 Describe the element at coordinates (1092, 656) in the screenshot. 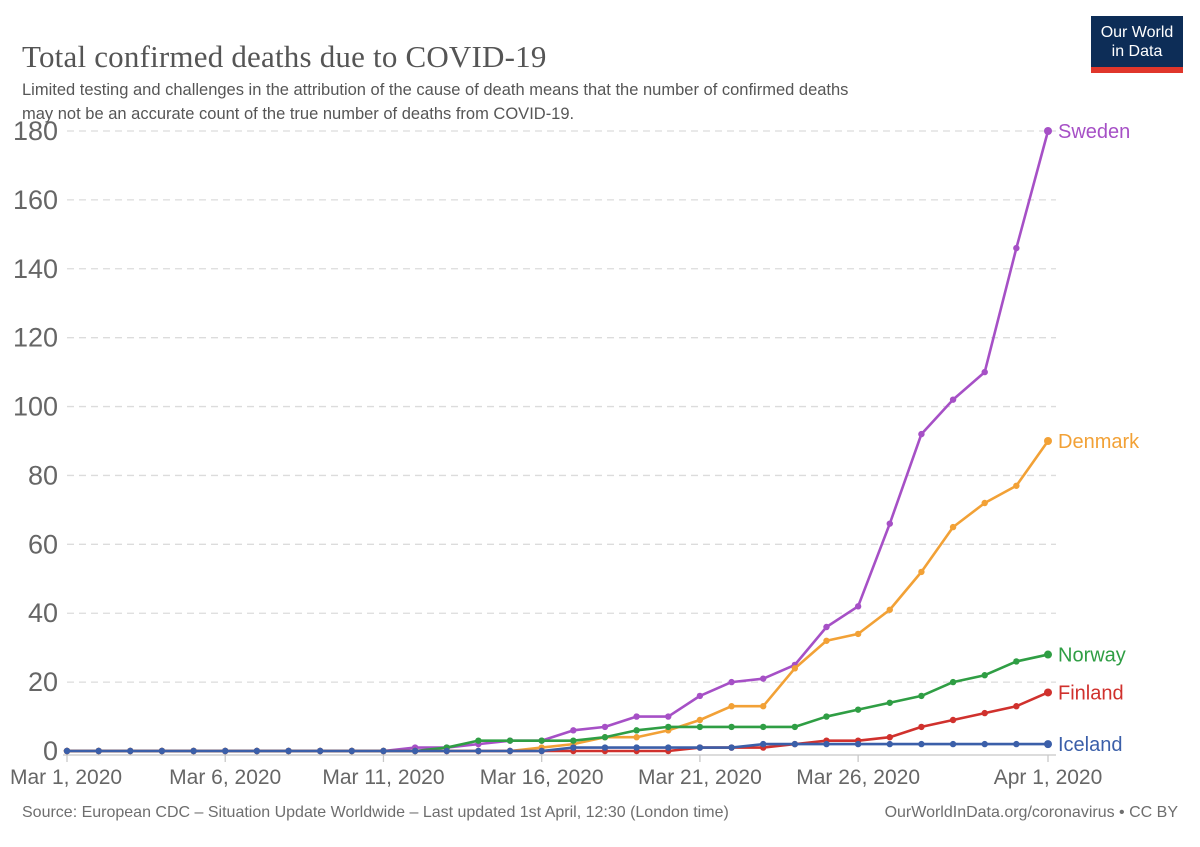

I see `series-label-norway: Norway` at that location.